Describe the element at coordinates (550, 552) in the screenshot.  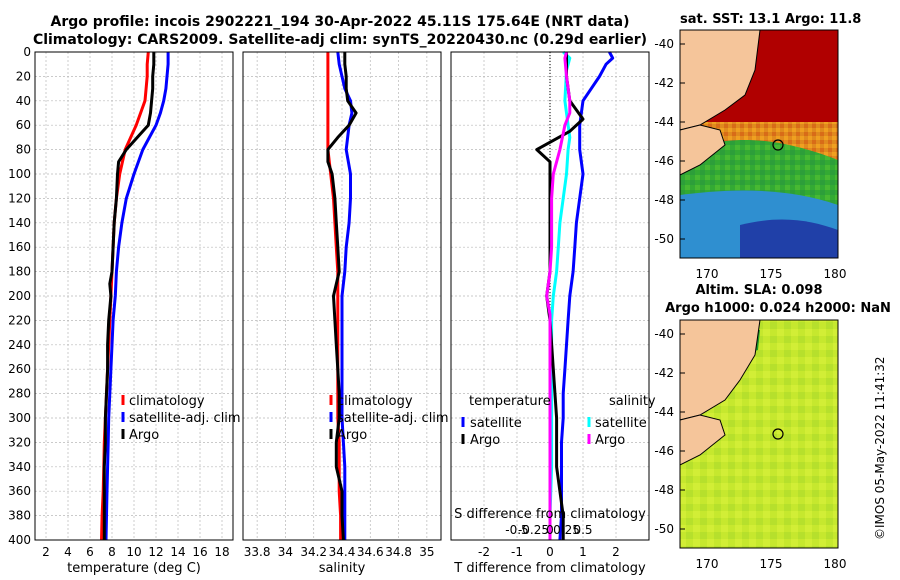
I see `x-tick-label: 0` at that location.